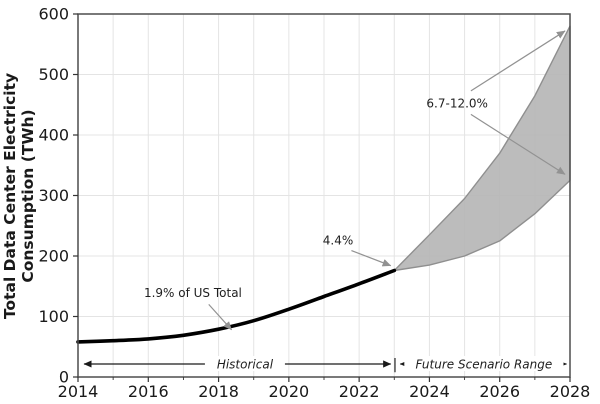 This screenshot has width=600, height=404. I want to click on y-tick-label: 300, so click(53, 195).